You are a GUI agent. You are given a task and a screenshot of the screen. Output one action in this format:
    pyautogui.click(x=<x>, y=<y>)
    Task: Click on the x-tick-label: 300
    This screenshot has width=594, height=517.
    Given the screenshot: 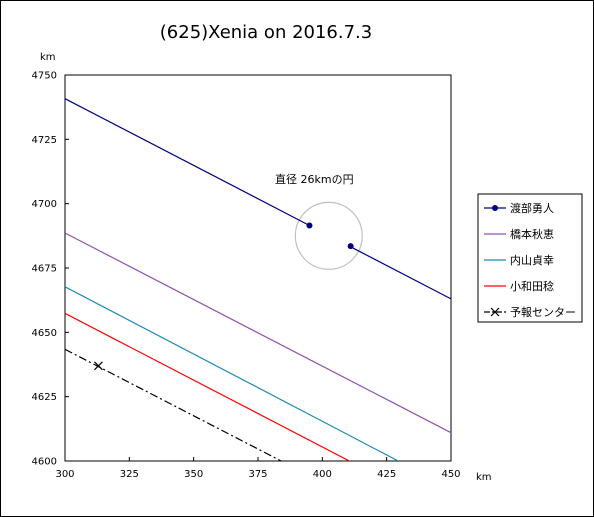 What is the action you would take?
    pyautogui.click(x=64, y=474)
    